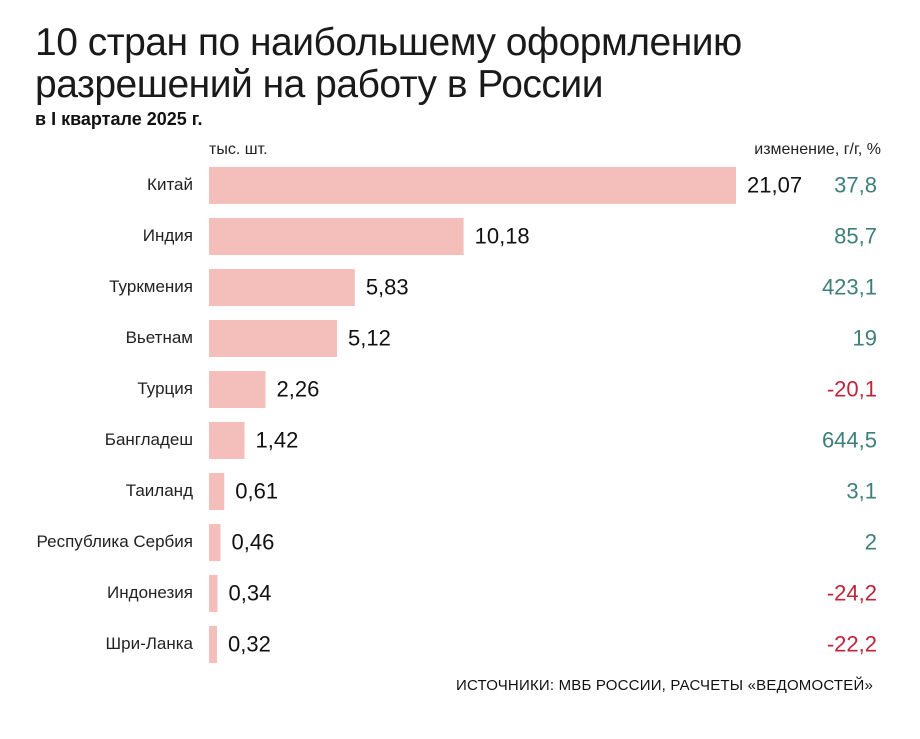 This screenshot has width=920, height=739. I want to click on change-label: -24,2, so click(852, 592).